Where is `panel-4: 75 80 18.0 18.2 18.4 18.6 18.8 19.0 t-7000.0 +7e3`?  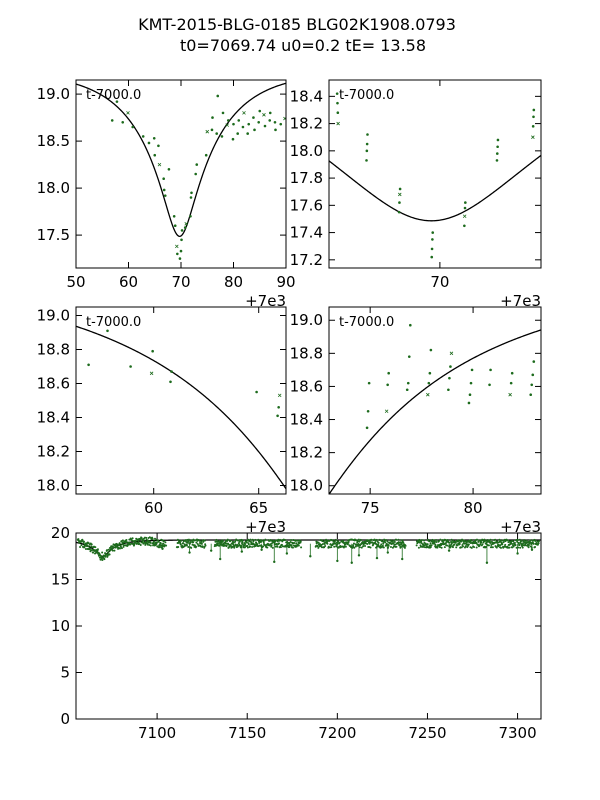 panel-4: 75 80 18.0 18.2 18.4 18.6 18.8 19.0 t-7000.0 +7e3 is located at coordinates (416, 421).